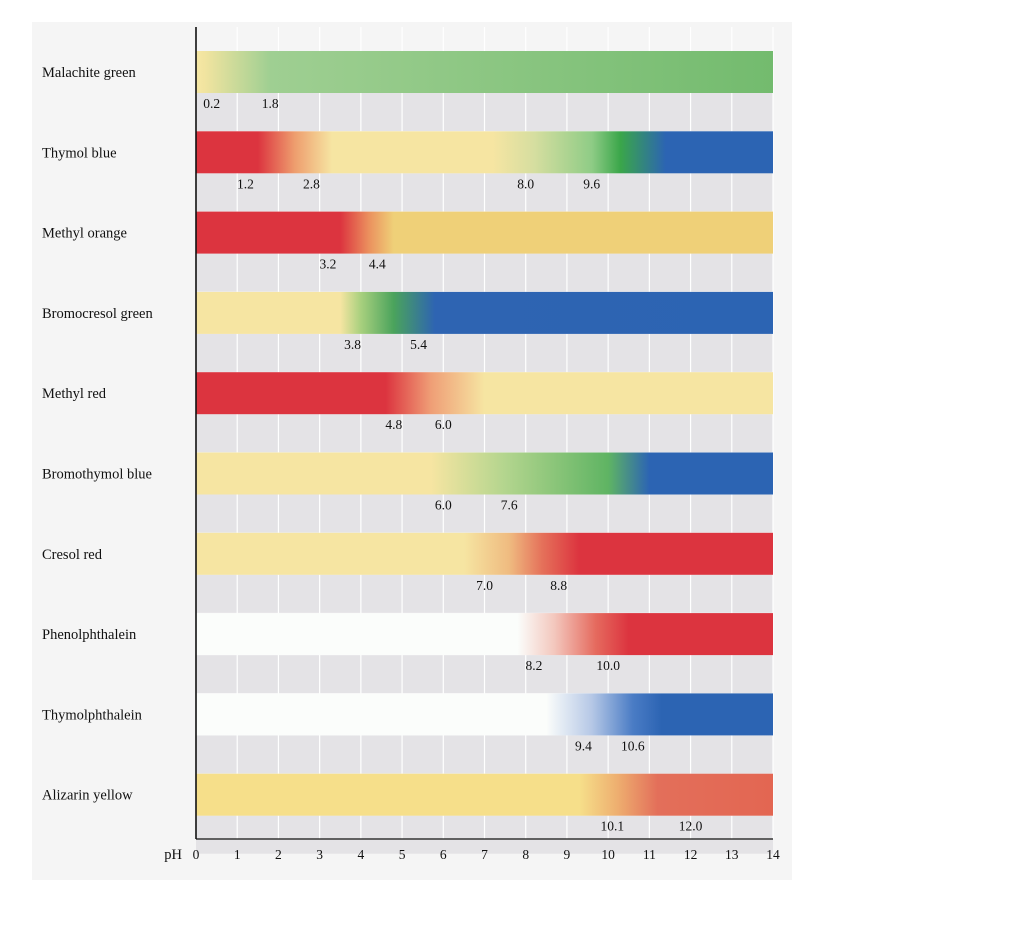 This screenshot has width=1024, height=936. I want to click on transition-value-label: 0.2, so click(211, 103).